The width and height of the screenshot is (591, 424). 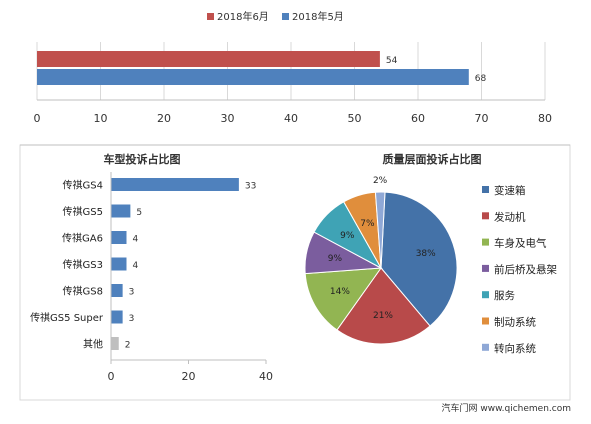 What do you see at coordinates (383, 316) in the screenshot?
I see `pie-value-label-1: 21%` at bounding box center [383, 316].